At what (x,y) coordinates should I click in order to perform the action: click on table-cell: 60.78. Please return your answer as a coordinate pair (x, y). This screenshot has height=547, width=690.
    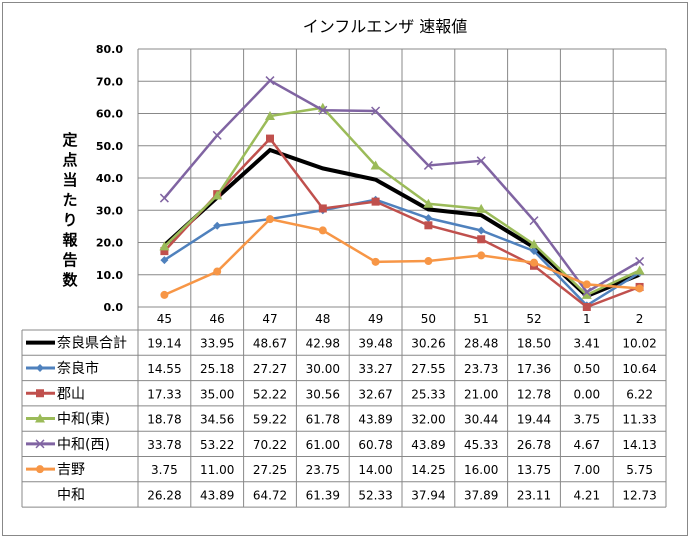
    Looking at the image, I should click on (375, 445).